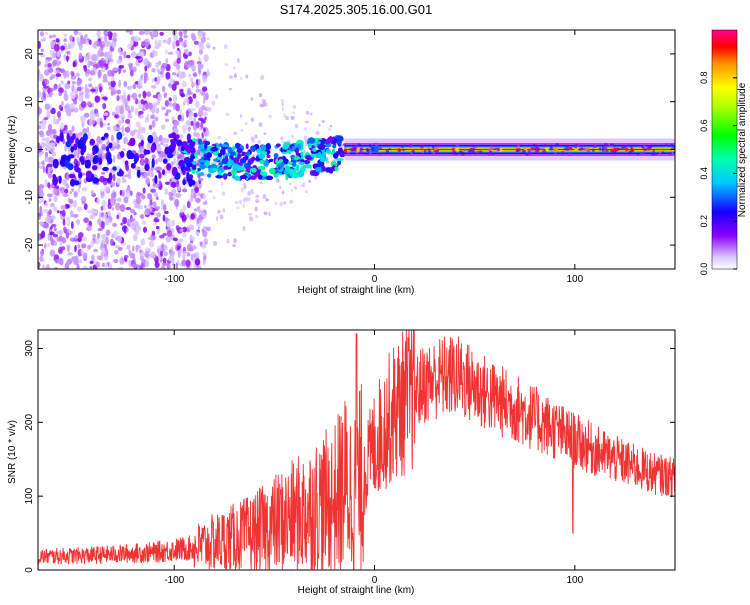 The width and height of the screenshot is (750, 605). Describe the element at coordinates (704, 221) in the screenshot. I see `colorbar-tick-label: 0.2` at that location.